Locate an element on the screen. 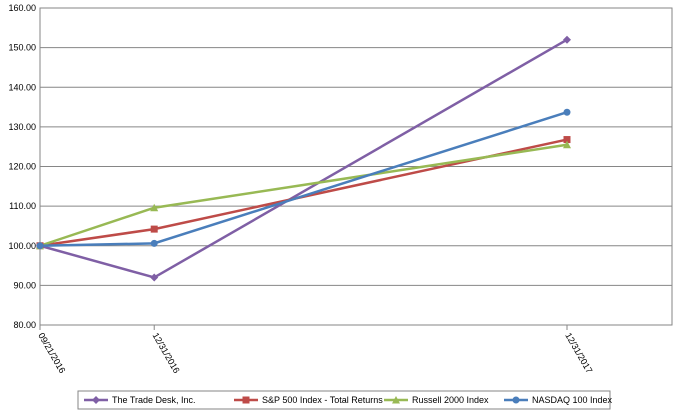 The height and width of the screenshot is (414, 679). legend-label: NASDAQ 100 Index is located at coordinates (572, 400).